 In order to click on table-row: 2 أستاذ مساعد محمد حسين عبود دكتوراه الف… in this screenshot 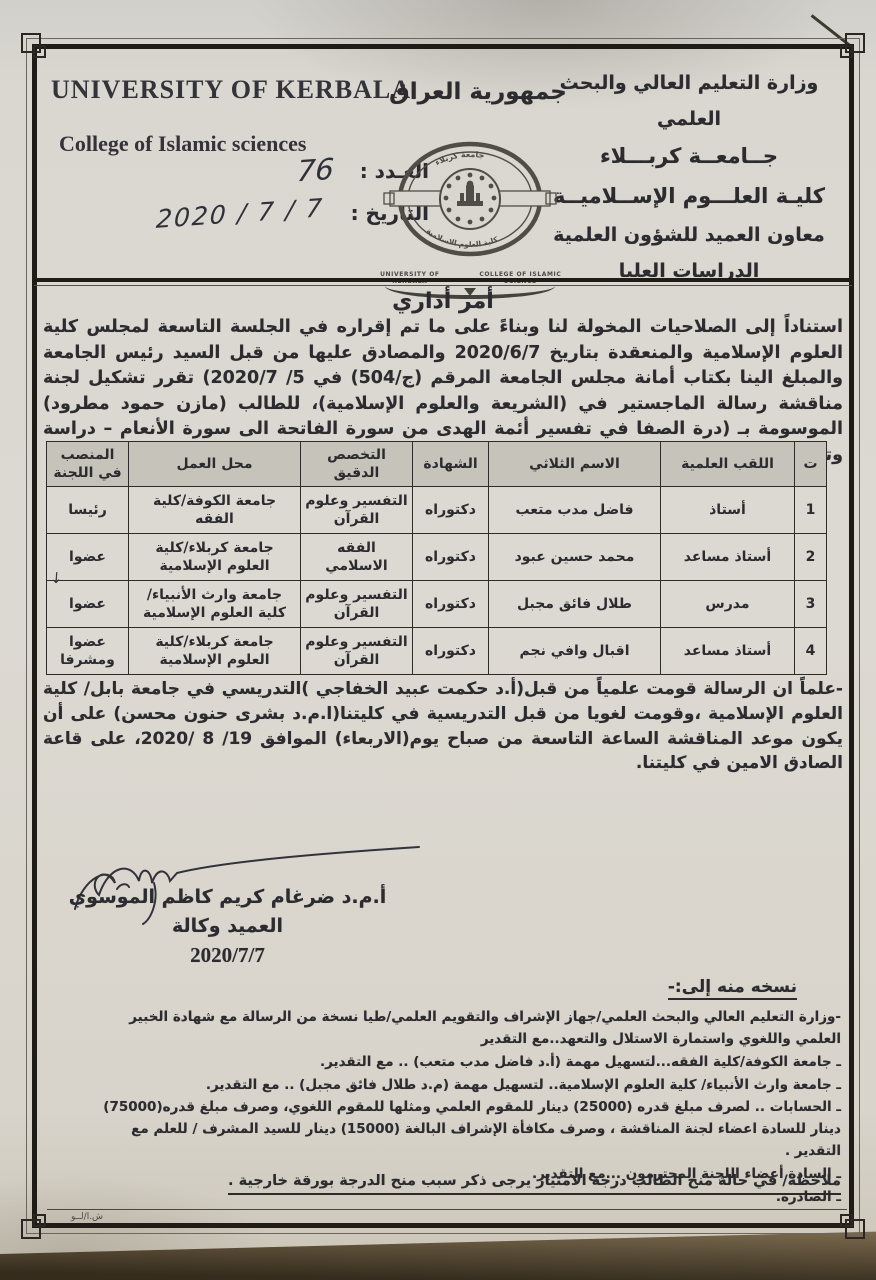, I will do `click(436, 560)`.